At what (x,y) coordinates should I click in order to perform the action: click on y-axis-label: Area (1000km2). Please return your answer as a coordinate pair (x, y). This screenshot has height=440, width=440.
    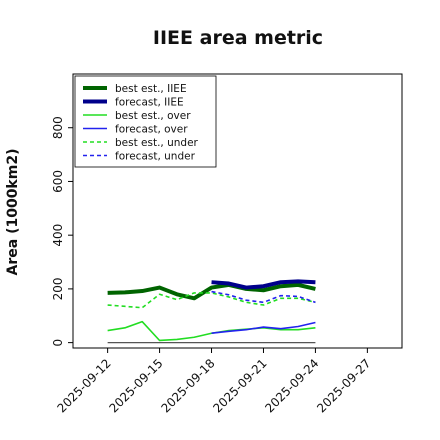
    Looking at the image, I should click on (13, 212).